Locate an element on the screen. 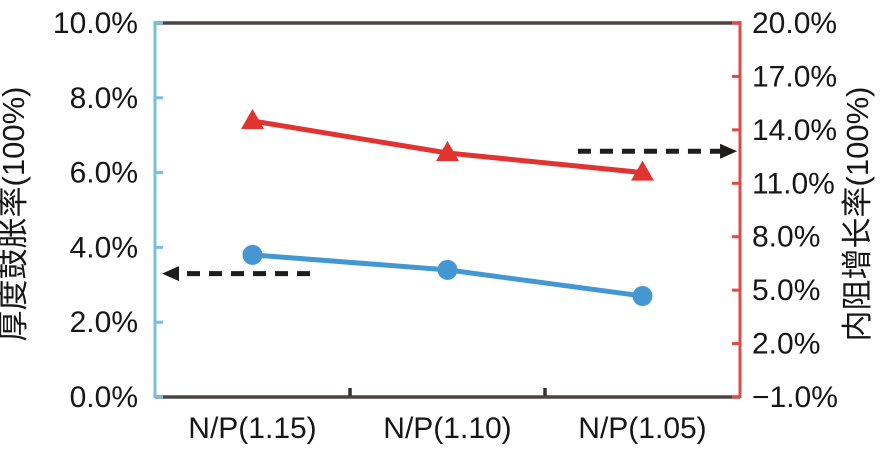 The height and width of the screenshot is (449, 891). arrowhead-left-icon is located at coordinates (171, 274).